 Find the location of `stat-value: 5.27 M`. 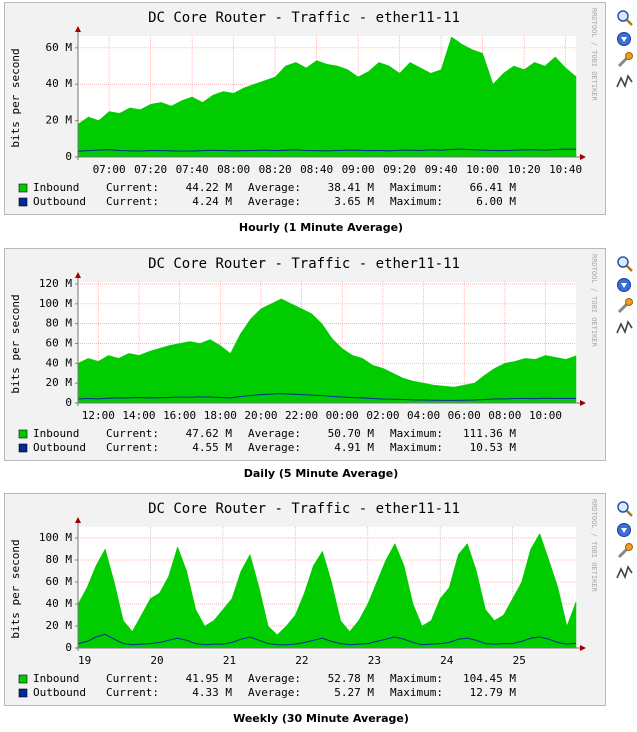

stat-value: 5.27 M is located at coordinates (354, 692).